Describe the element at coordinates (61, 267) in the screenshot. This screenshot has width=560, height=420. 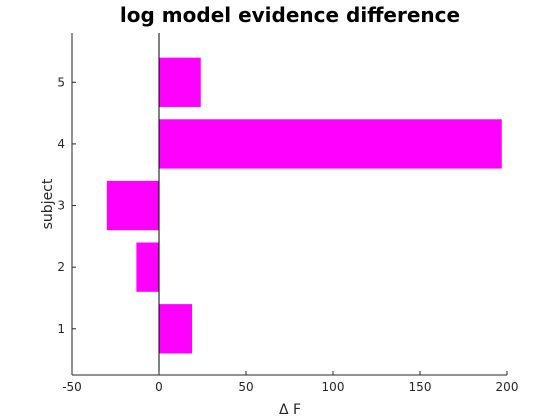
I see `y-tick-label: 2` at that location.